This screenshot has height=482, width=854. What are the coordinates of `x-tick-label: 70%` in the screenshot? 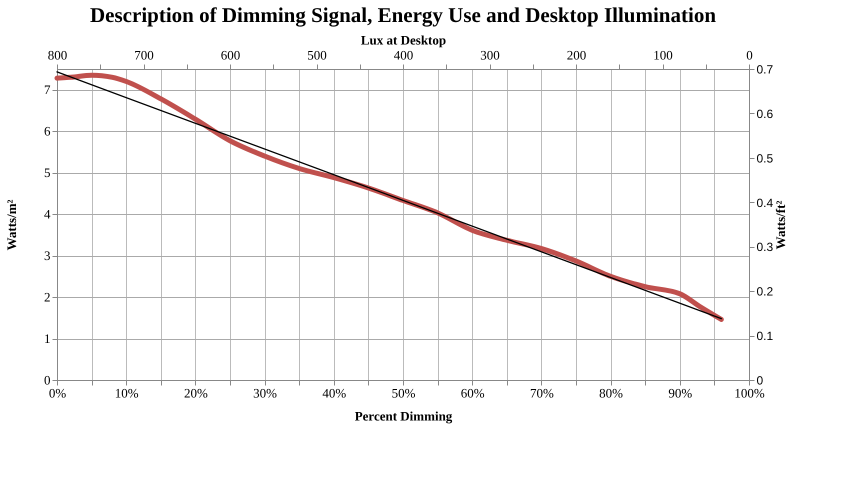 It's located at (542, 393).